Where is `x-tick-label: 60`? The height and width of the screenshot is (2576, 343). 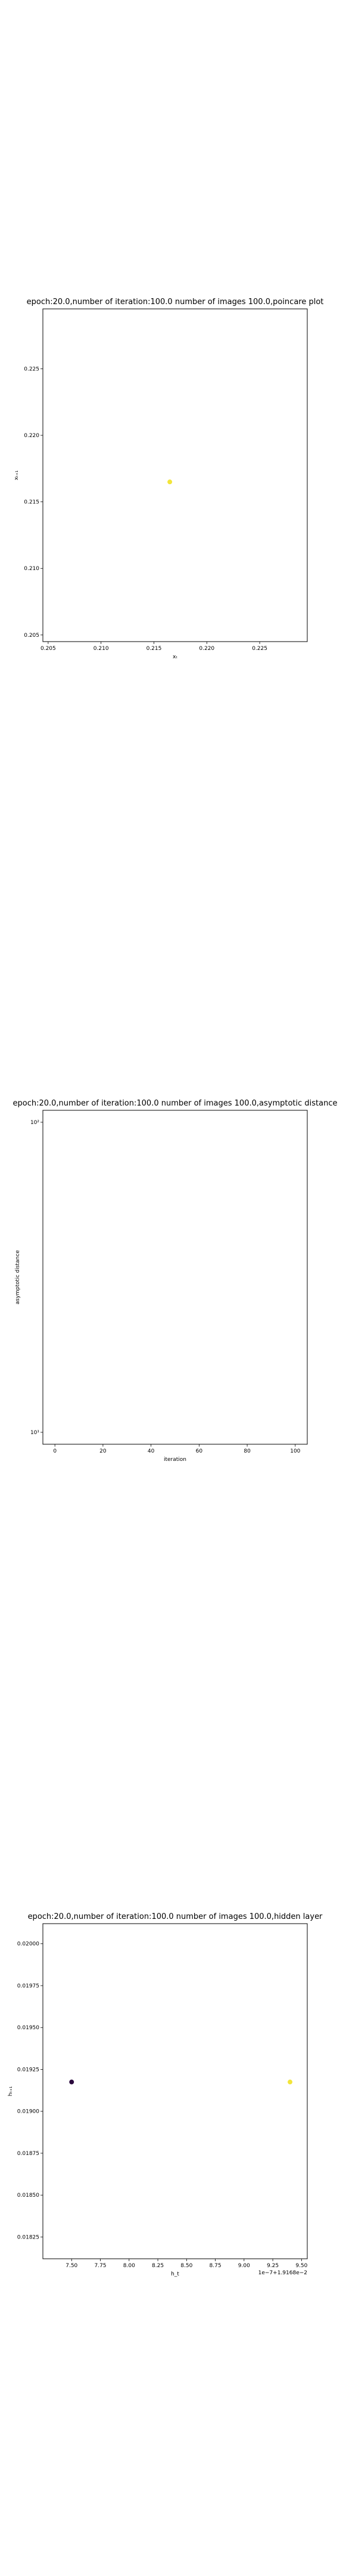 x-tick-label: 60 is located at coordinates (199, 1451).